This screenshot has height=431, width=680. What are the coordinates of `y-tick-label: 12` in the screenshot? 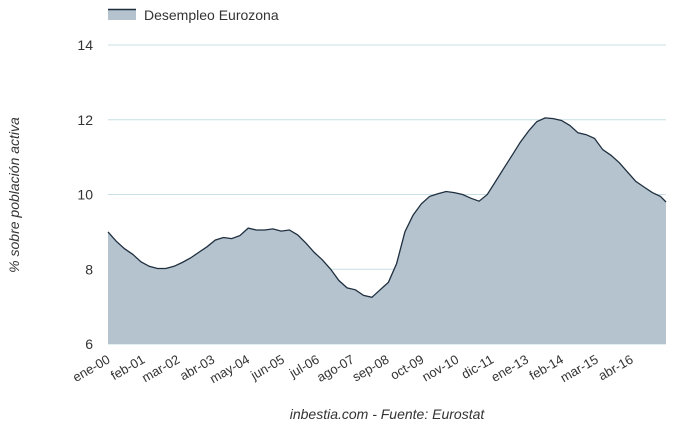 It's located at (85, 120).